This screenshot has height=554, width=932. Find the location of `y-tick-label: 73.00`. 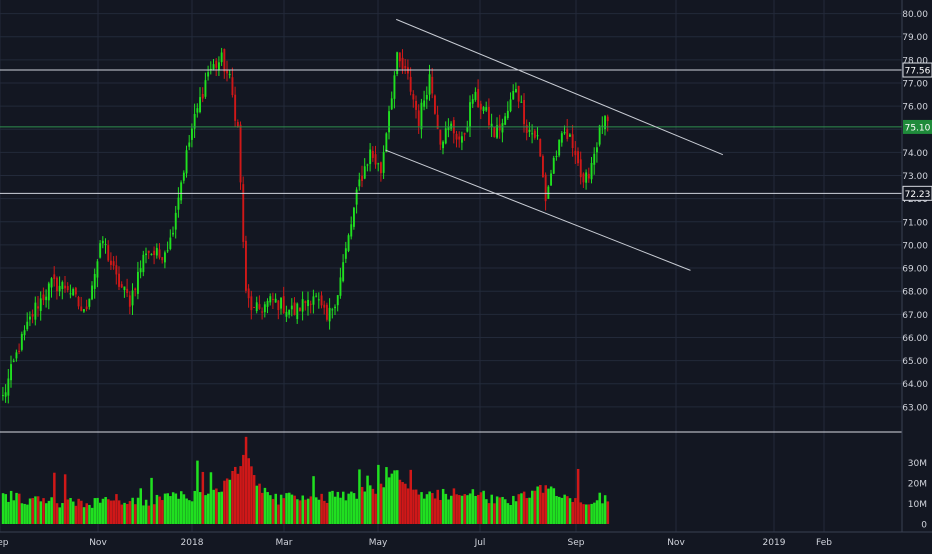

y-tick-label: 73.00 is located at coordinates (915, 177).